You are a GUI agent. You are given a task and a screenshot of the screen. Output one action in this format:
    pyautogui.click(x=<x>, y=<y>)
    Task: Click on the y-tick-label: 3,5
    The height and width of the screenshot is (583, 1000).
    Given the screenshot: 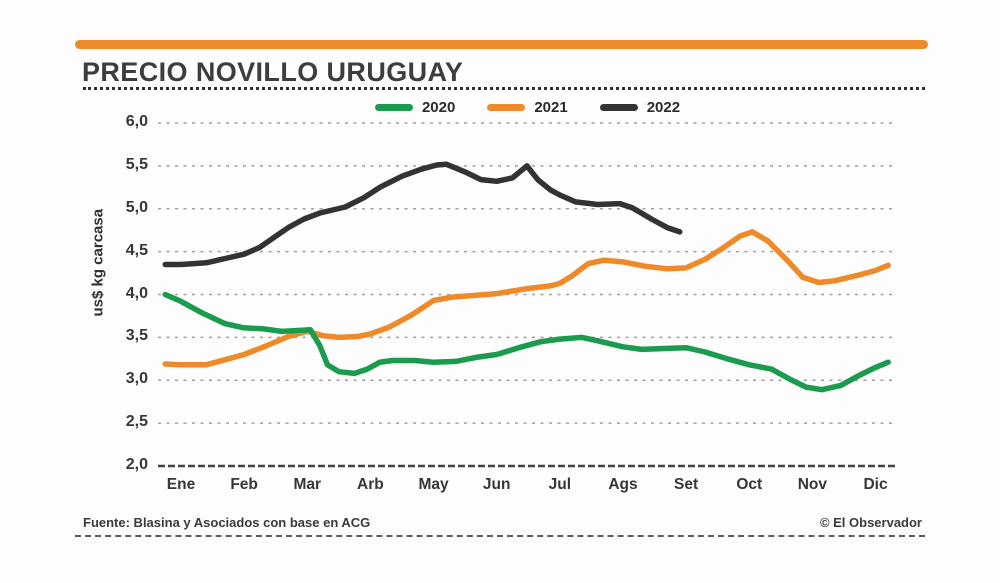 What is the action you would take?
    pyautogui.click(x=136, y=336)
    